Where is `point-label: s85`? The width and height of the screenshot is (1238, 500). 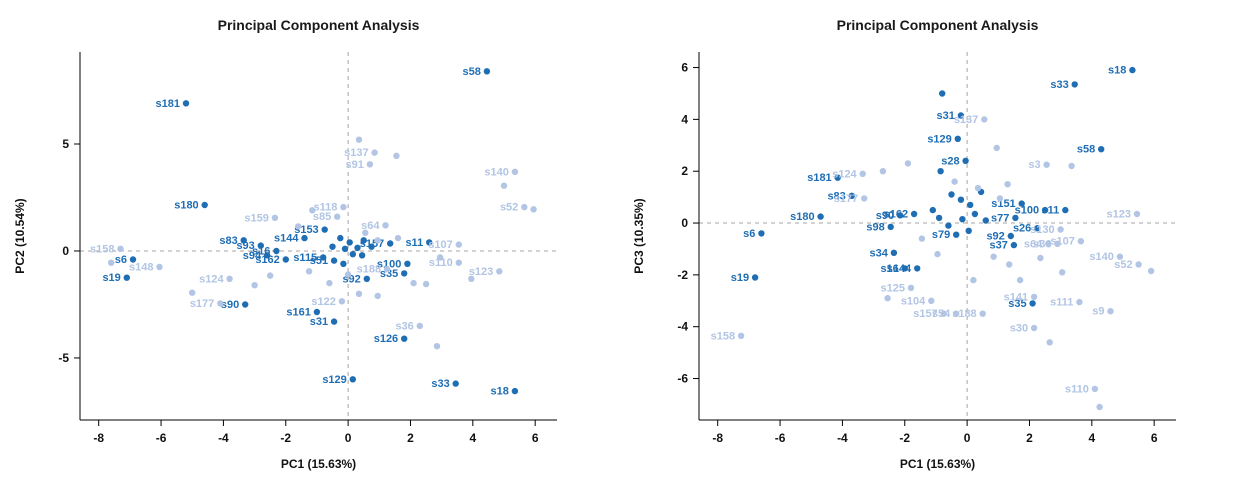
point-label: s85 is located at coordinates (322, 217).